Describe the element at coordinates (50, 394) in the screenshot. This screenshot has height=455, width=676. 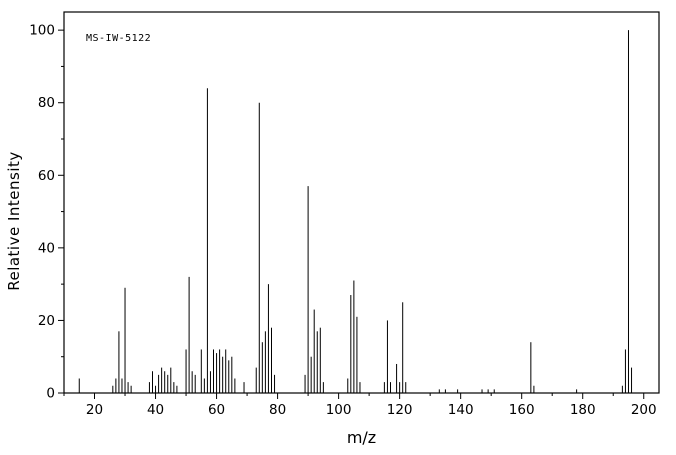
I see `y-tick-label: 0` at that location.